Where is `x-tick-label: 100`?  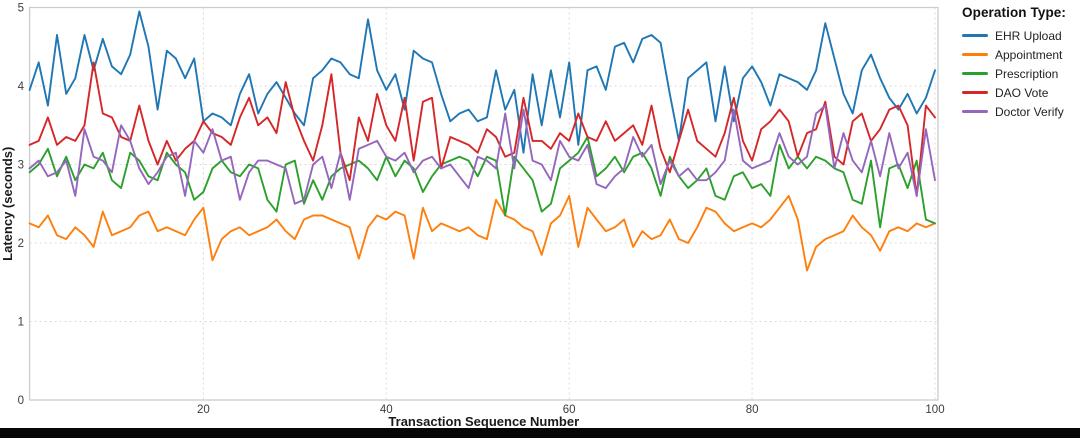
x-tick-label: 100 is located at coordinates (934, 410).